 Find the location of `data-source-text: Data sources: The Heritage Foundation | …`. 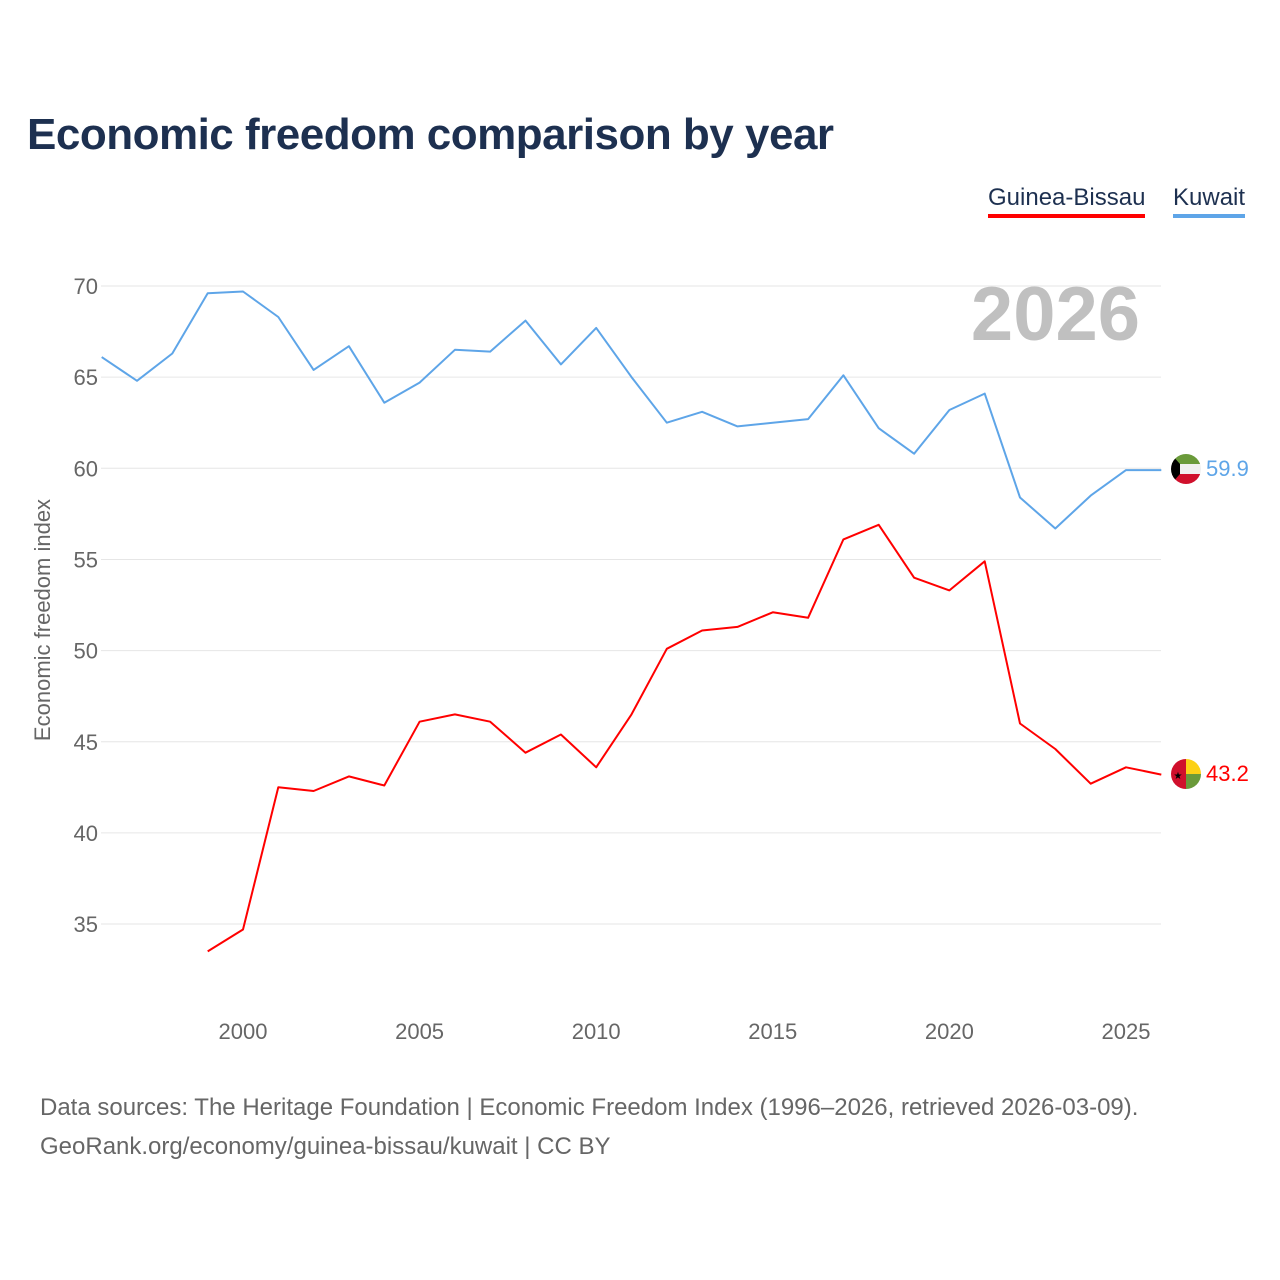

data-source-text: Data sources: The Heritage Foundation | … is located at coordinates (589, 1107).